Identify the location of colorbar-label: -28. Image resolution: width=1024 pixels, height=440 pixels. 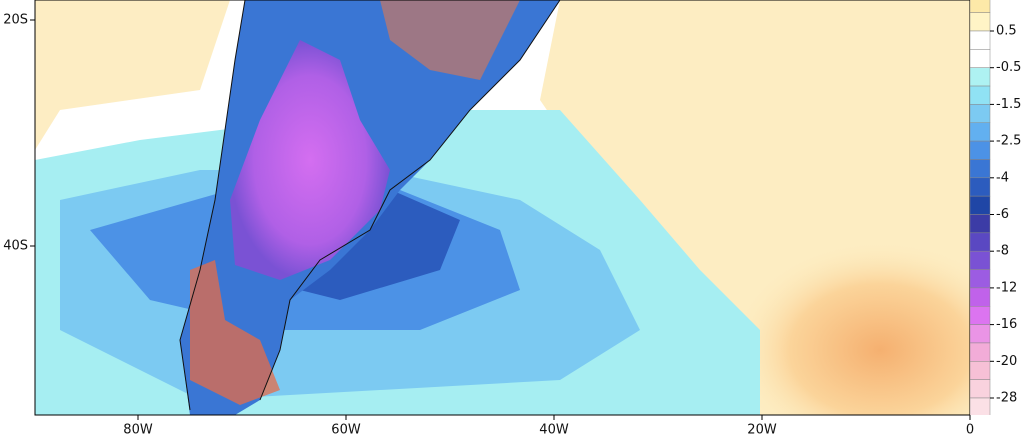
(1006, 398).